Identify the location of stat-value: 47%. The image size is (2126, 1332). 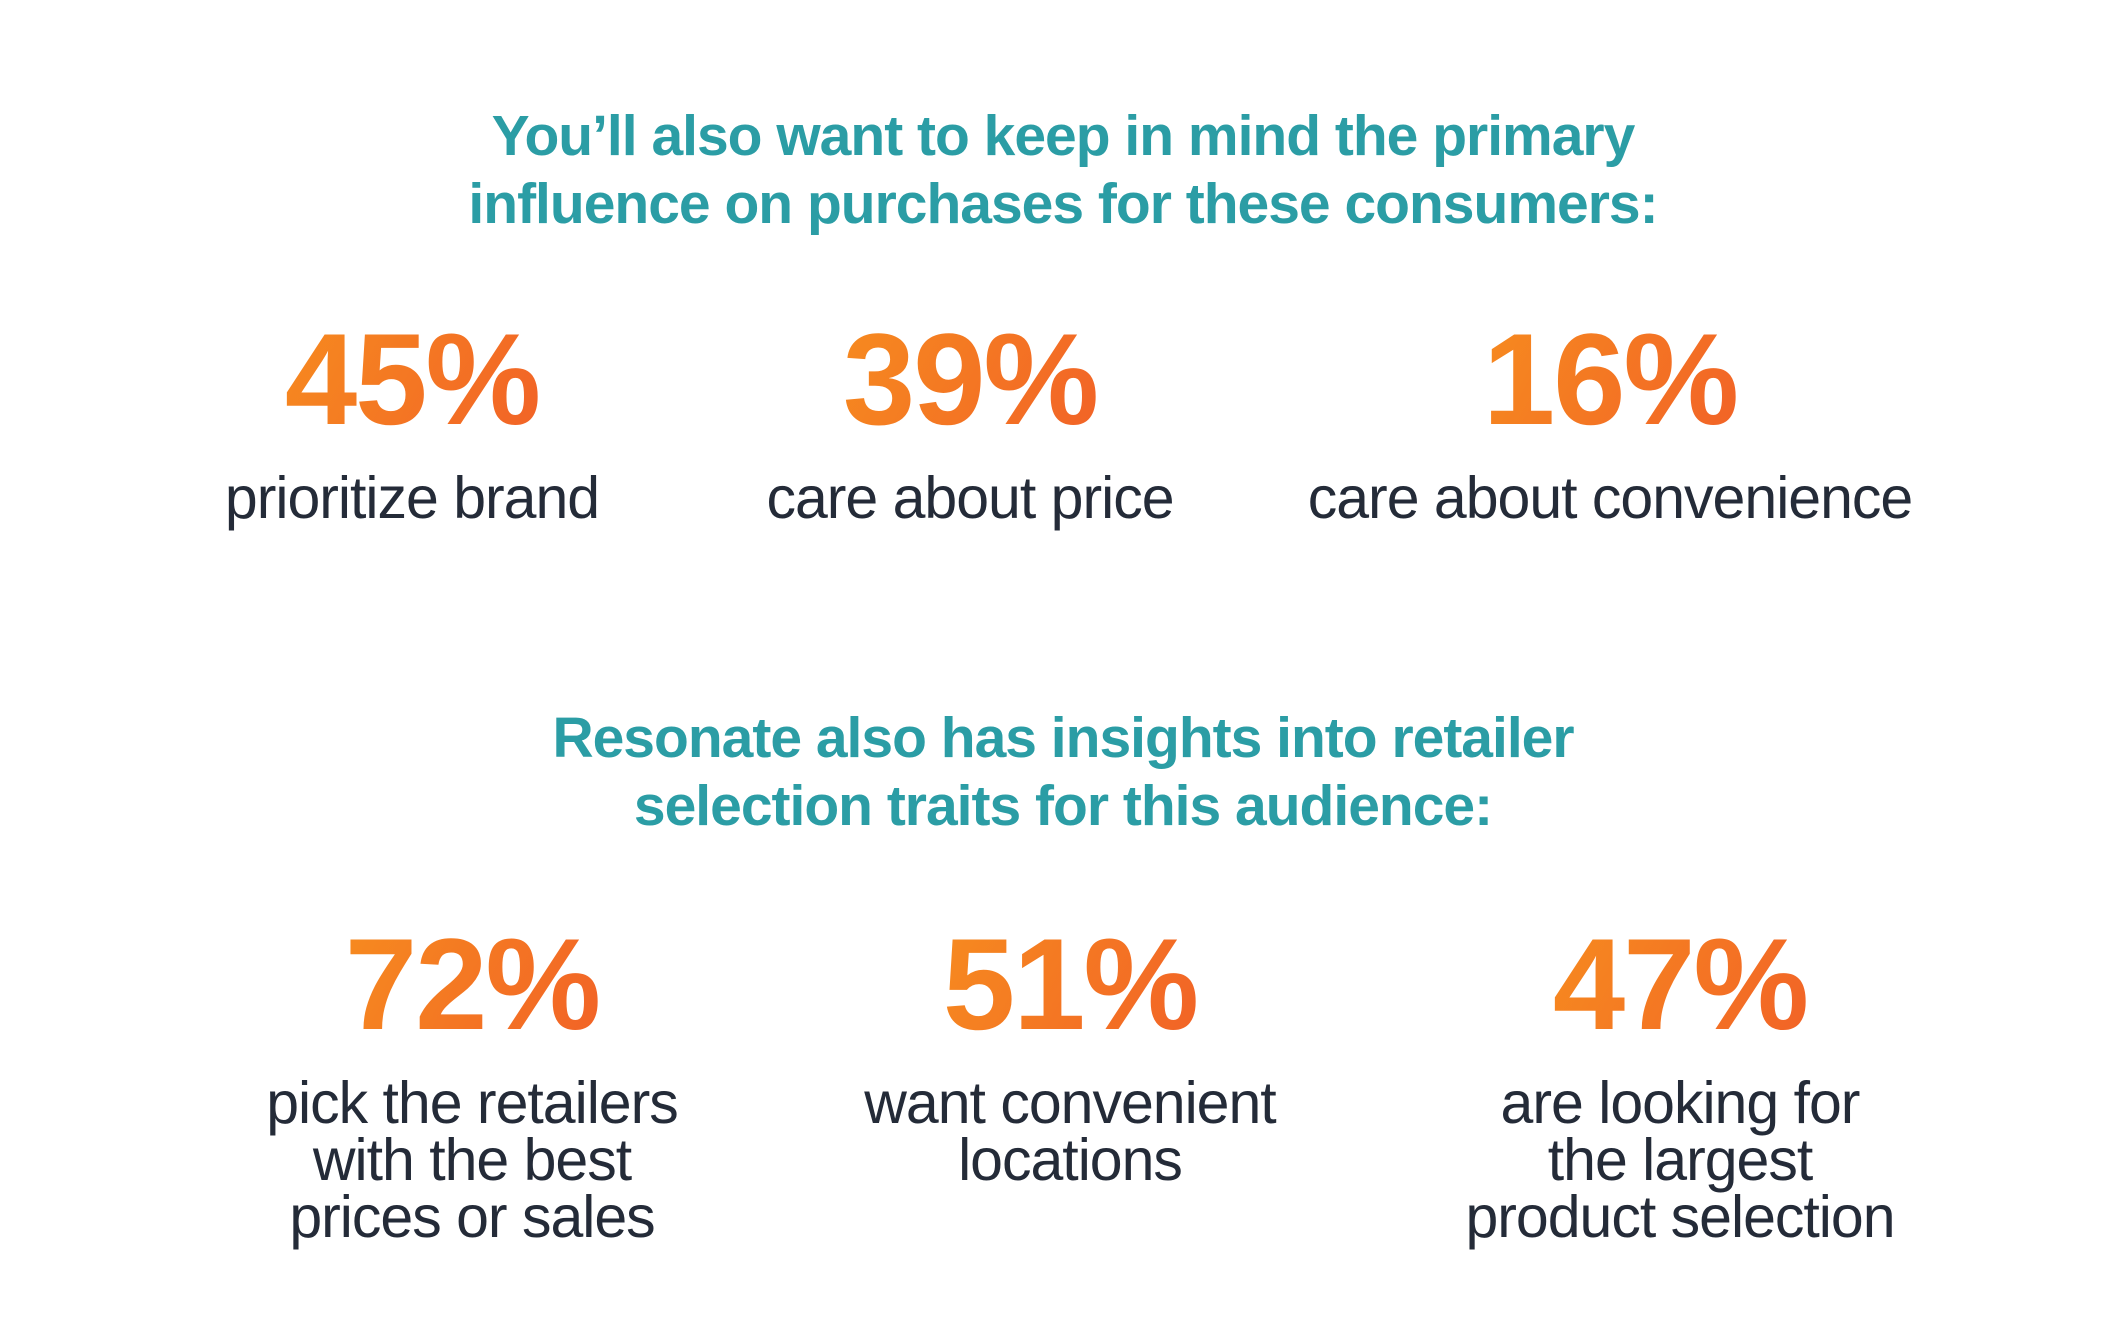
(1680, 984).